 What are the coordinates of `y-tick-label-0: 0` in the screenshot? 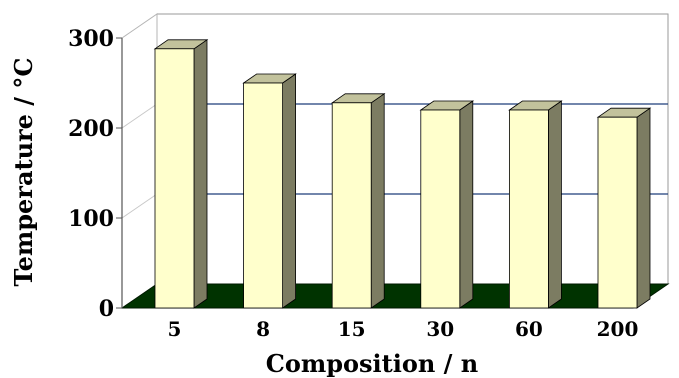 It's located at (106, 309).